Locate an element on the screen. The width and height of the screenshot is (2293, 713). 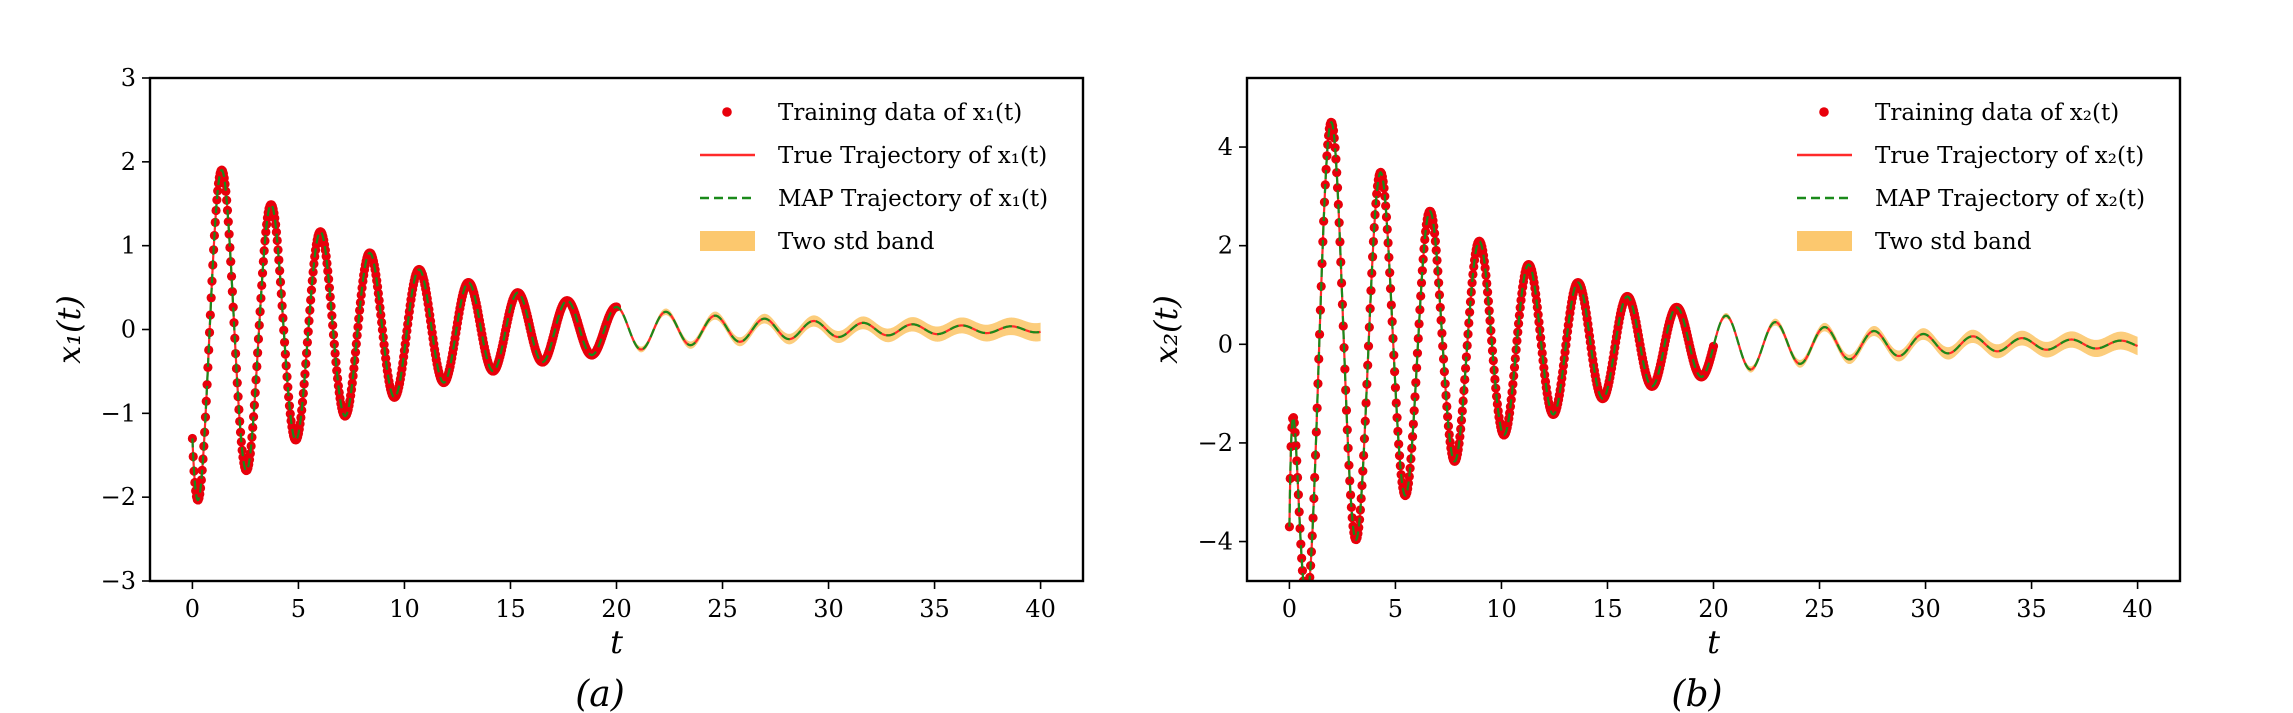
x-tick-label: 35 is located at coordinates (934, 609).